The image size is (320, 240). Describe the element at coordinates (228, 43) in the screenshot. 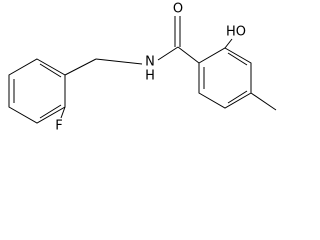

I see `hydroxyl-bond` at that location.